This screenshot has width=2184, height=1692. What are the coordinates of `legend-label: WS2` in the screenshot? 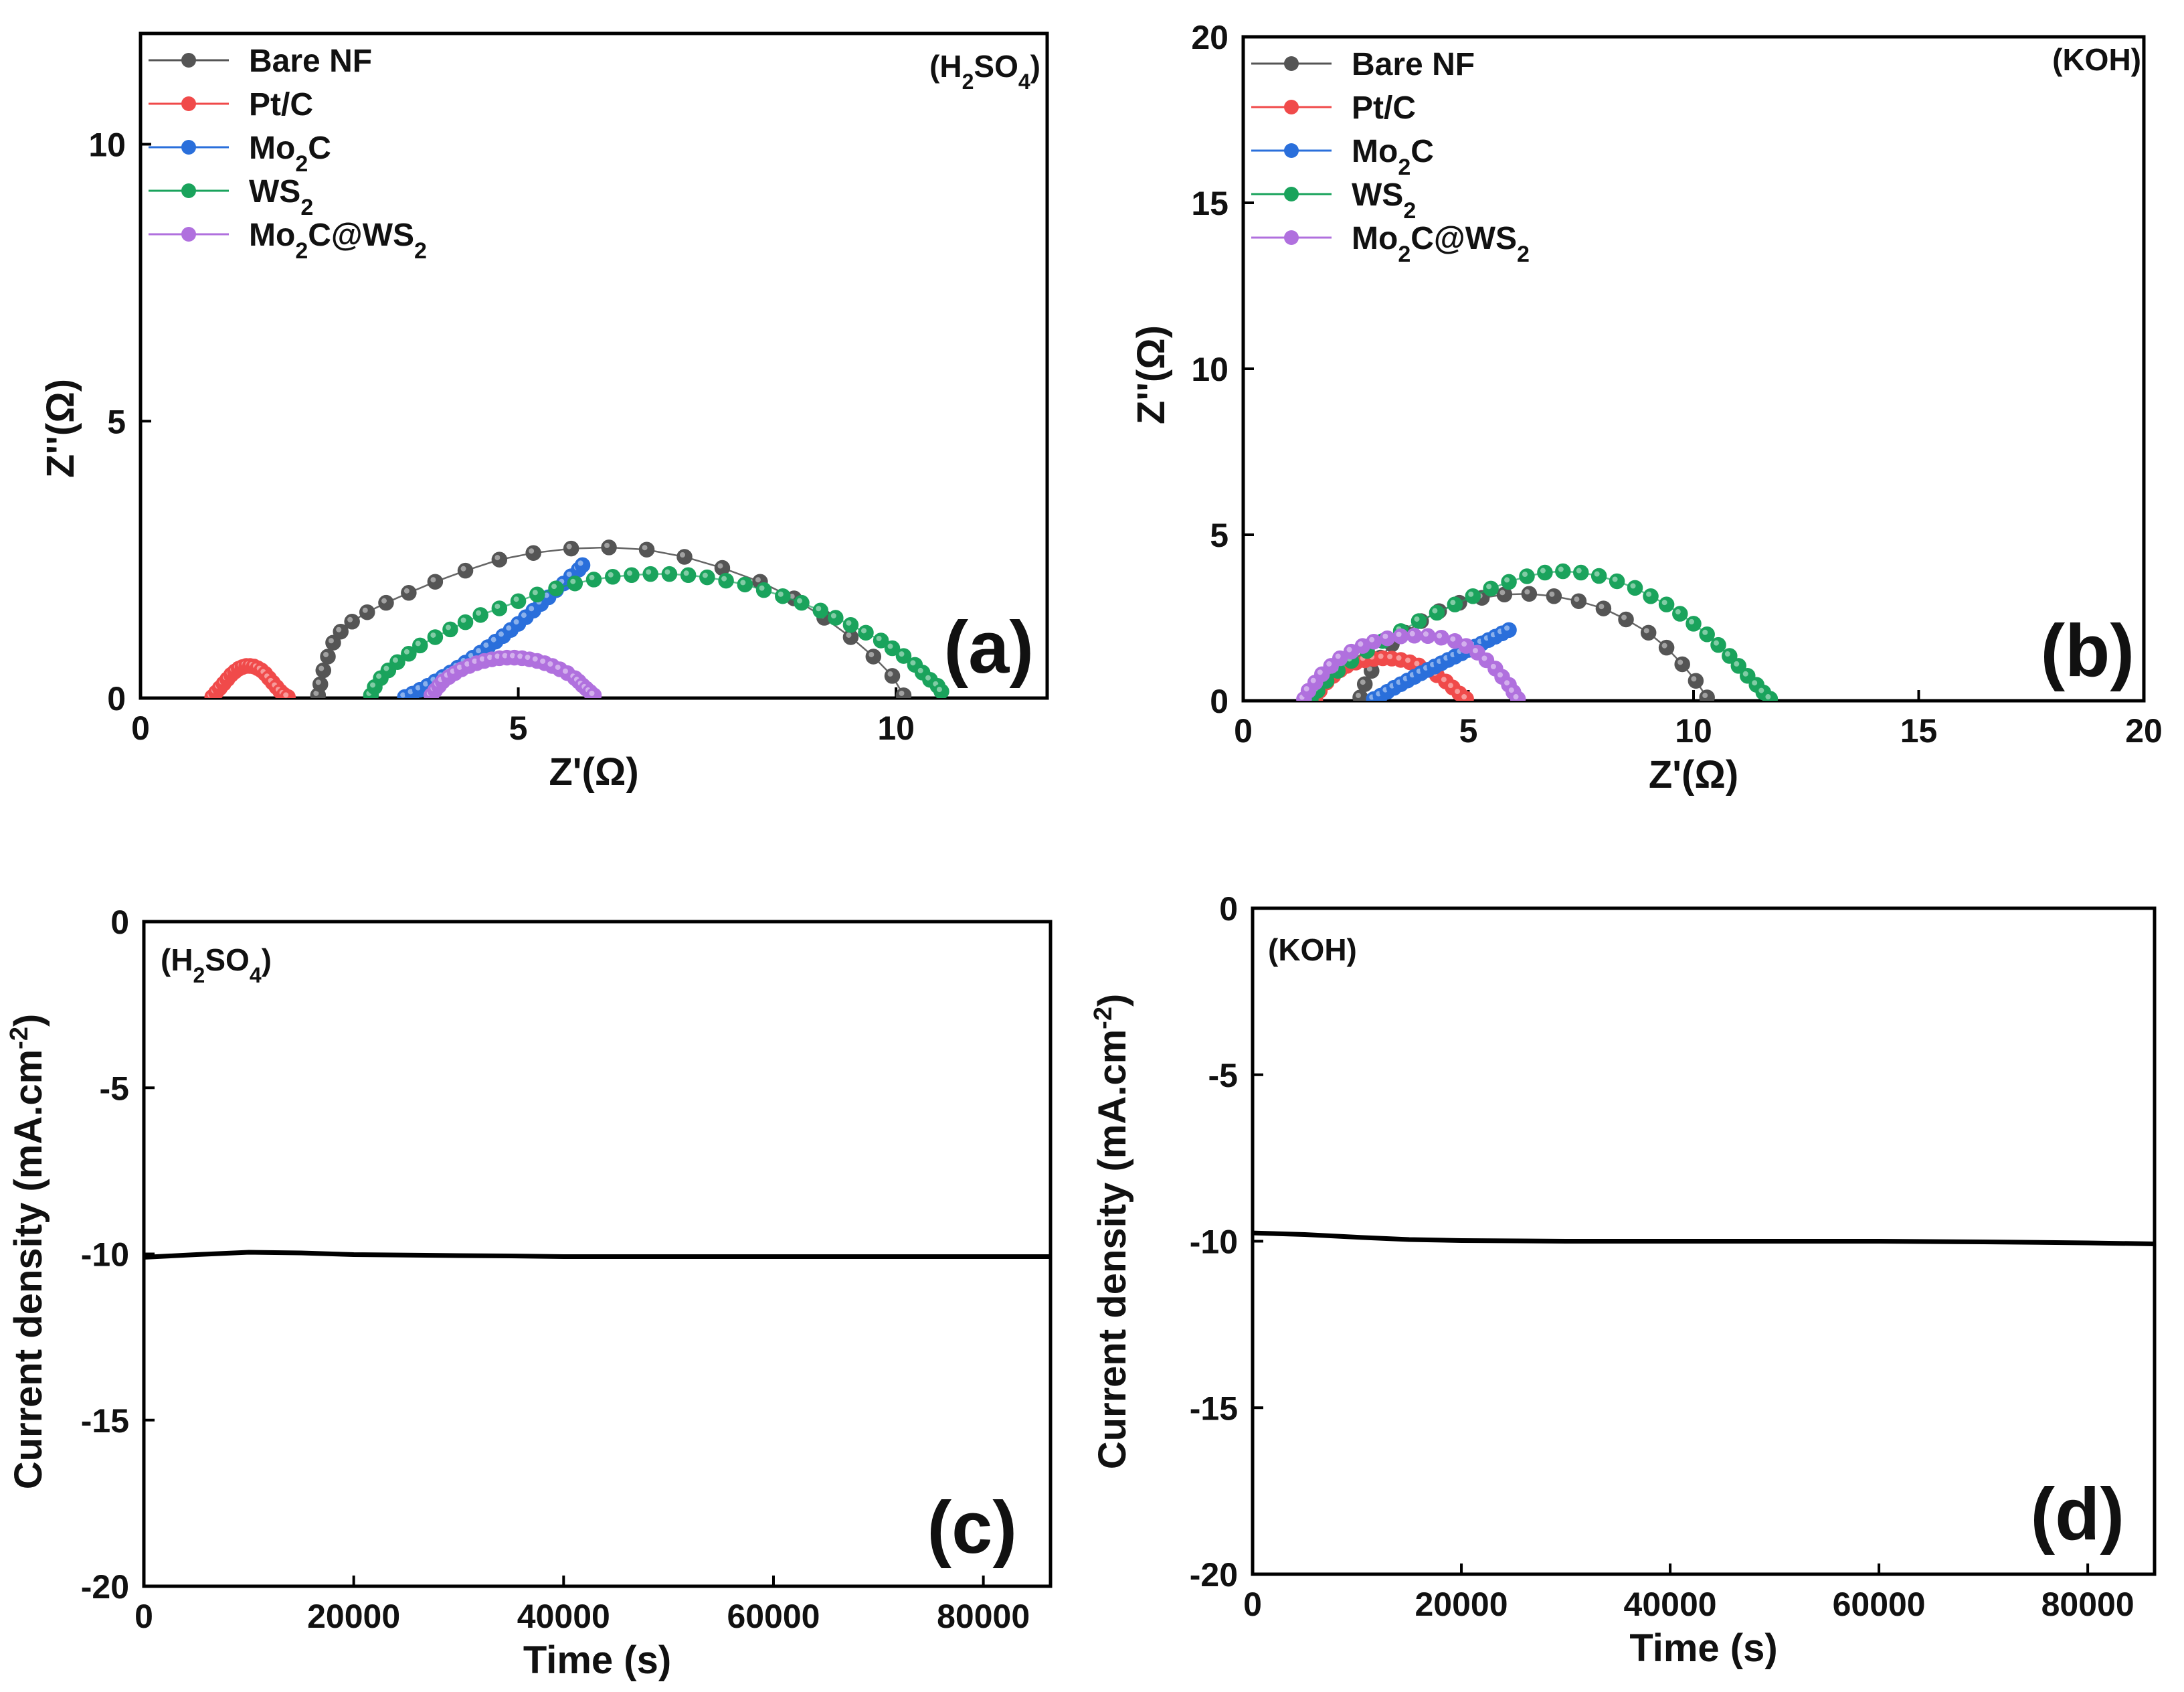 It's located at (281, 197).